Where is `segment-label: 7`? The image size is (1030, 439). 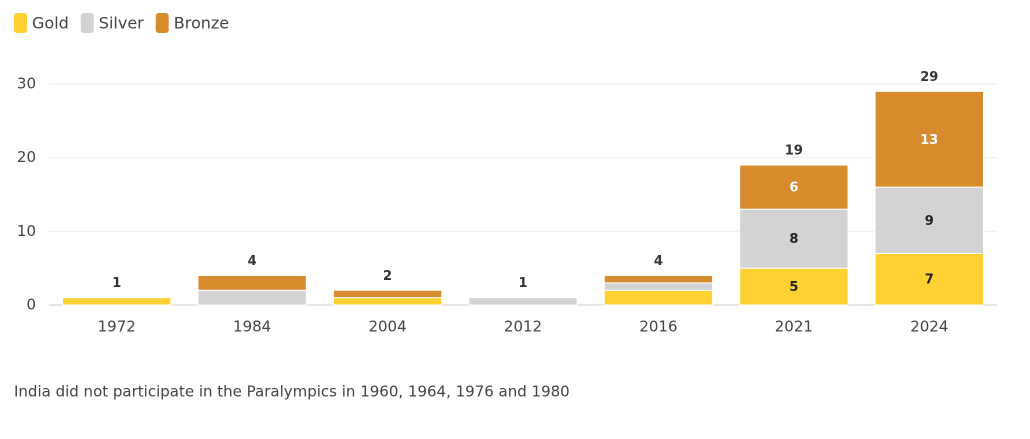 segment-label: 7 is located at coordinates (929, 280).